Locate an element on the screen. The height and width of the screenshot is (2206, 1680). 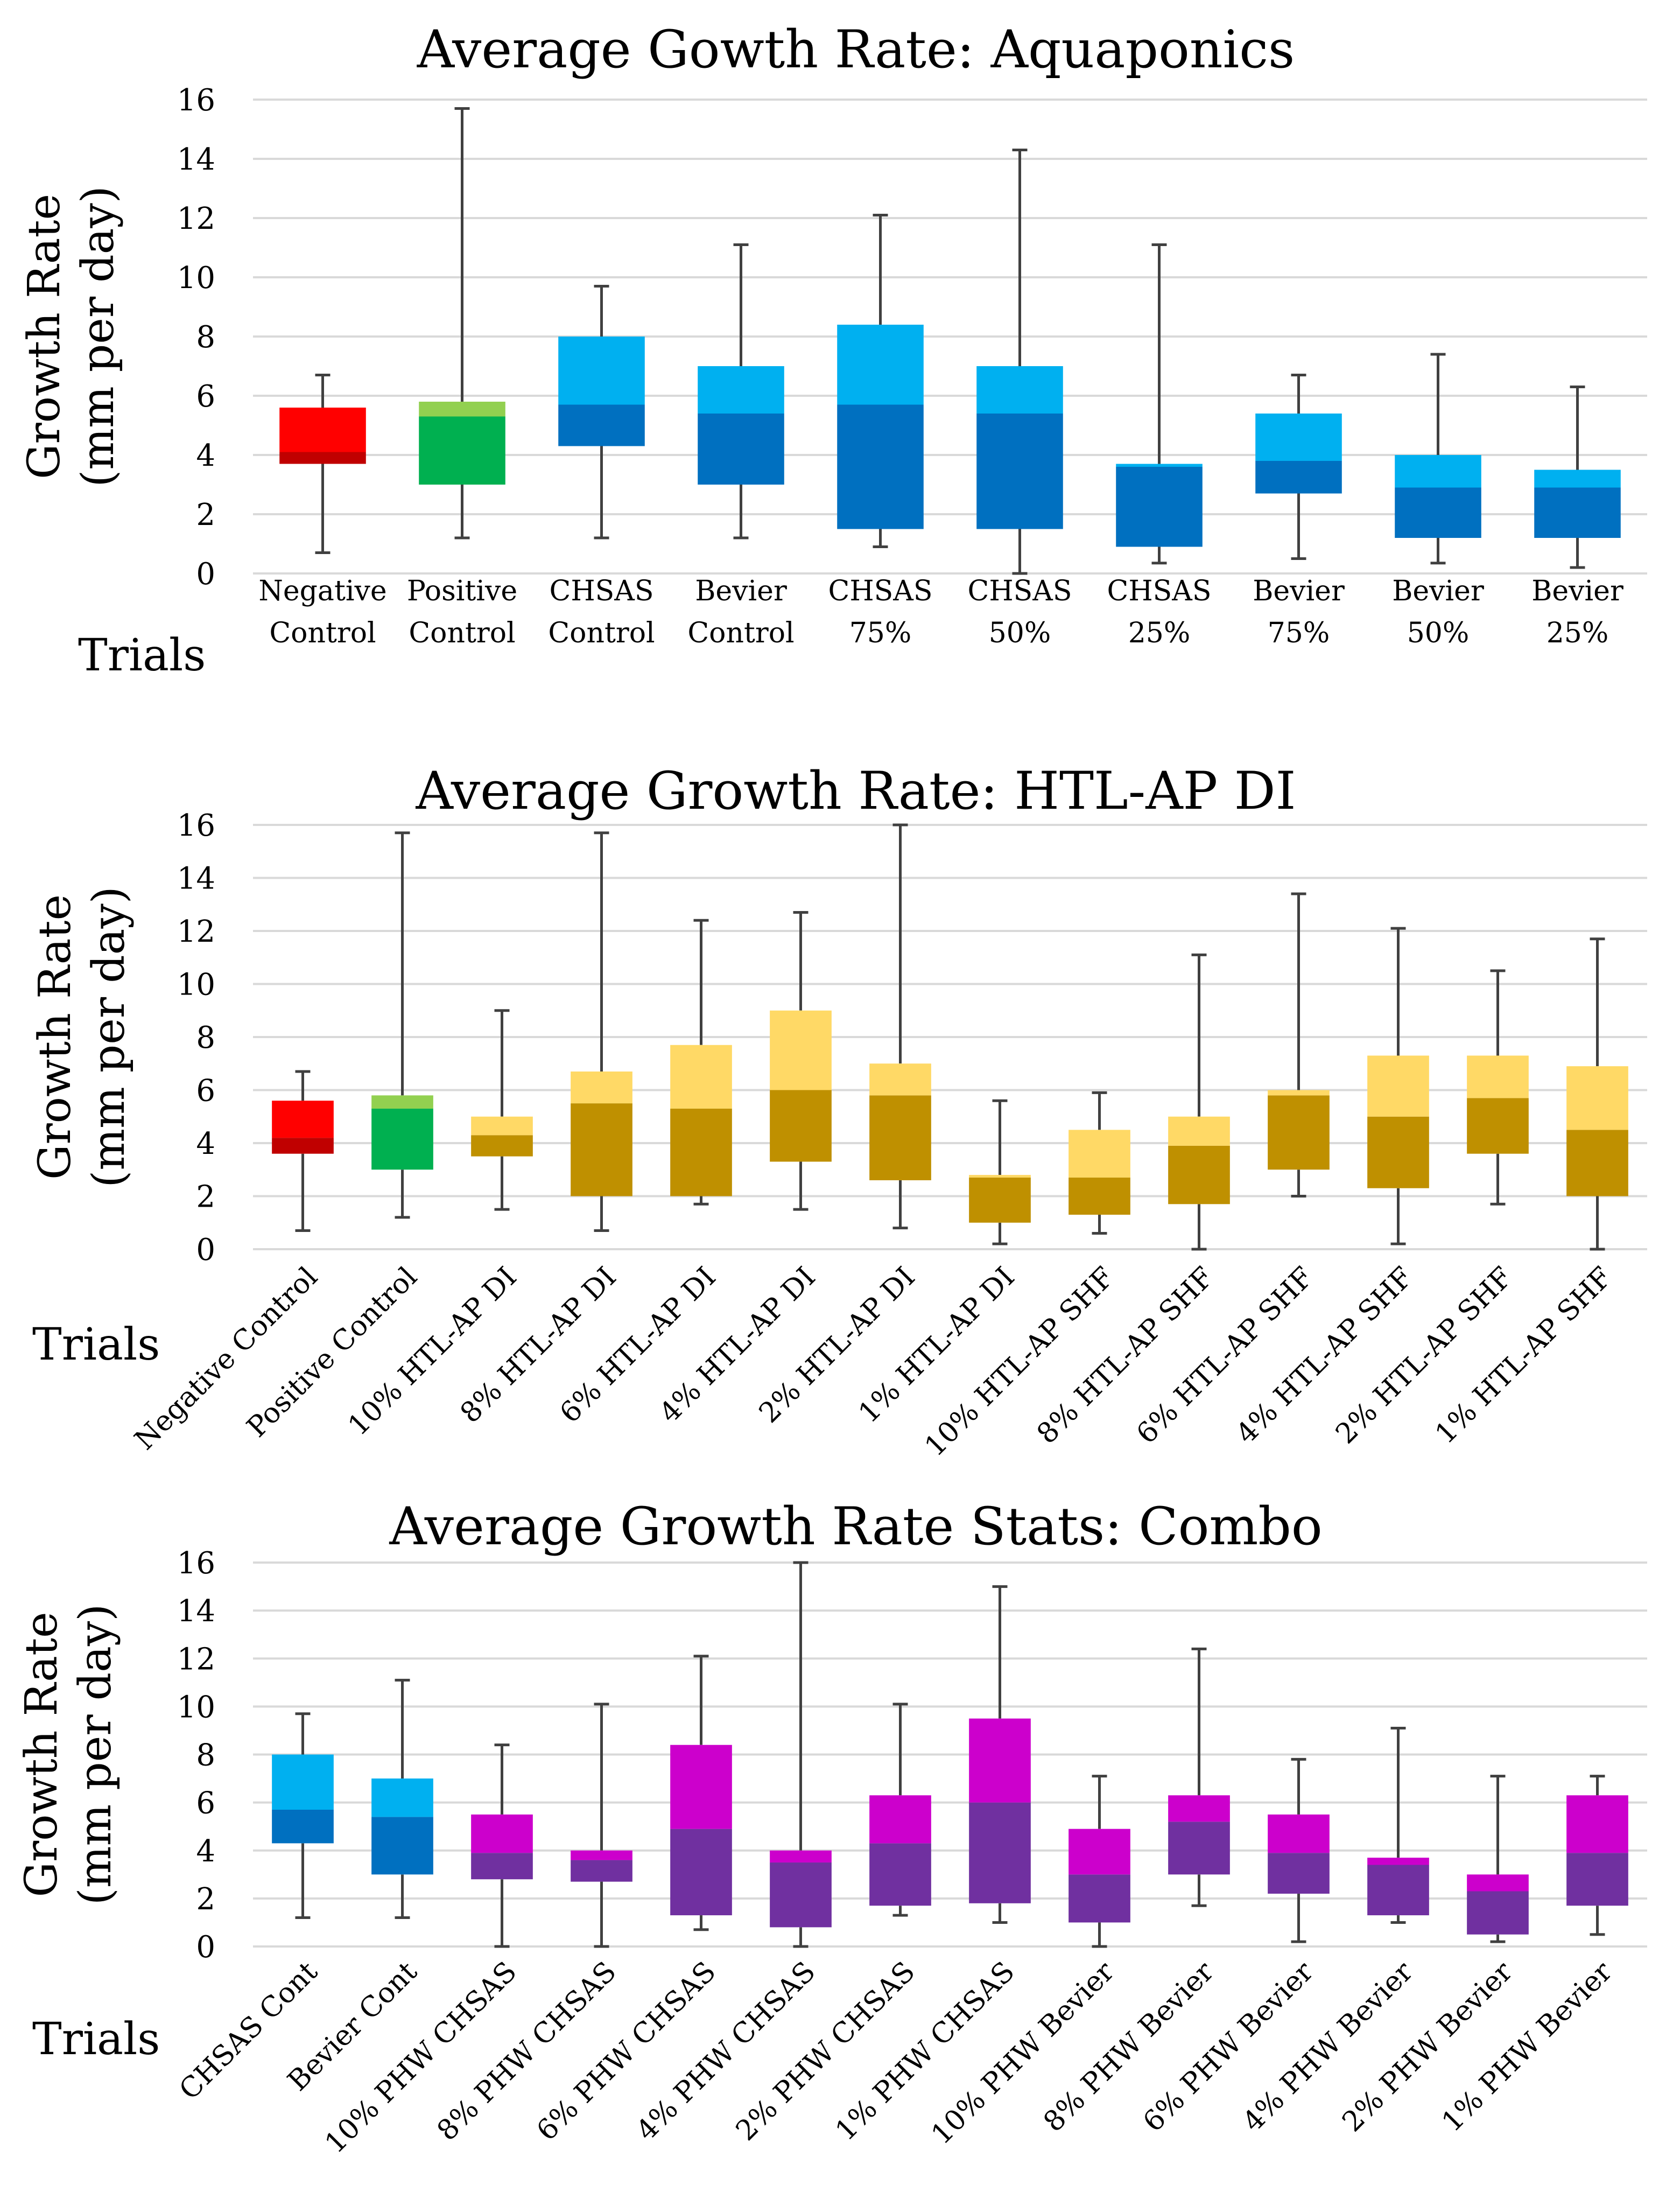
box-1: Negative Control is located at coordinates (323, 511).